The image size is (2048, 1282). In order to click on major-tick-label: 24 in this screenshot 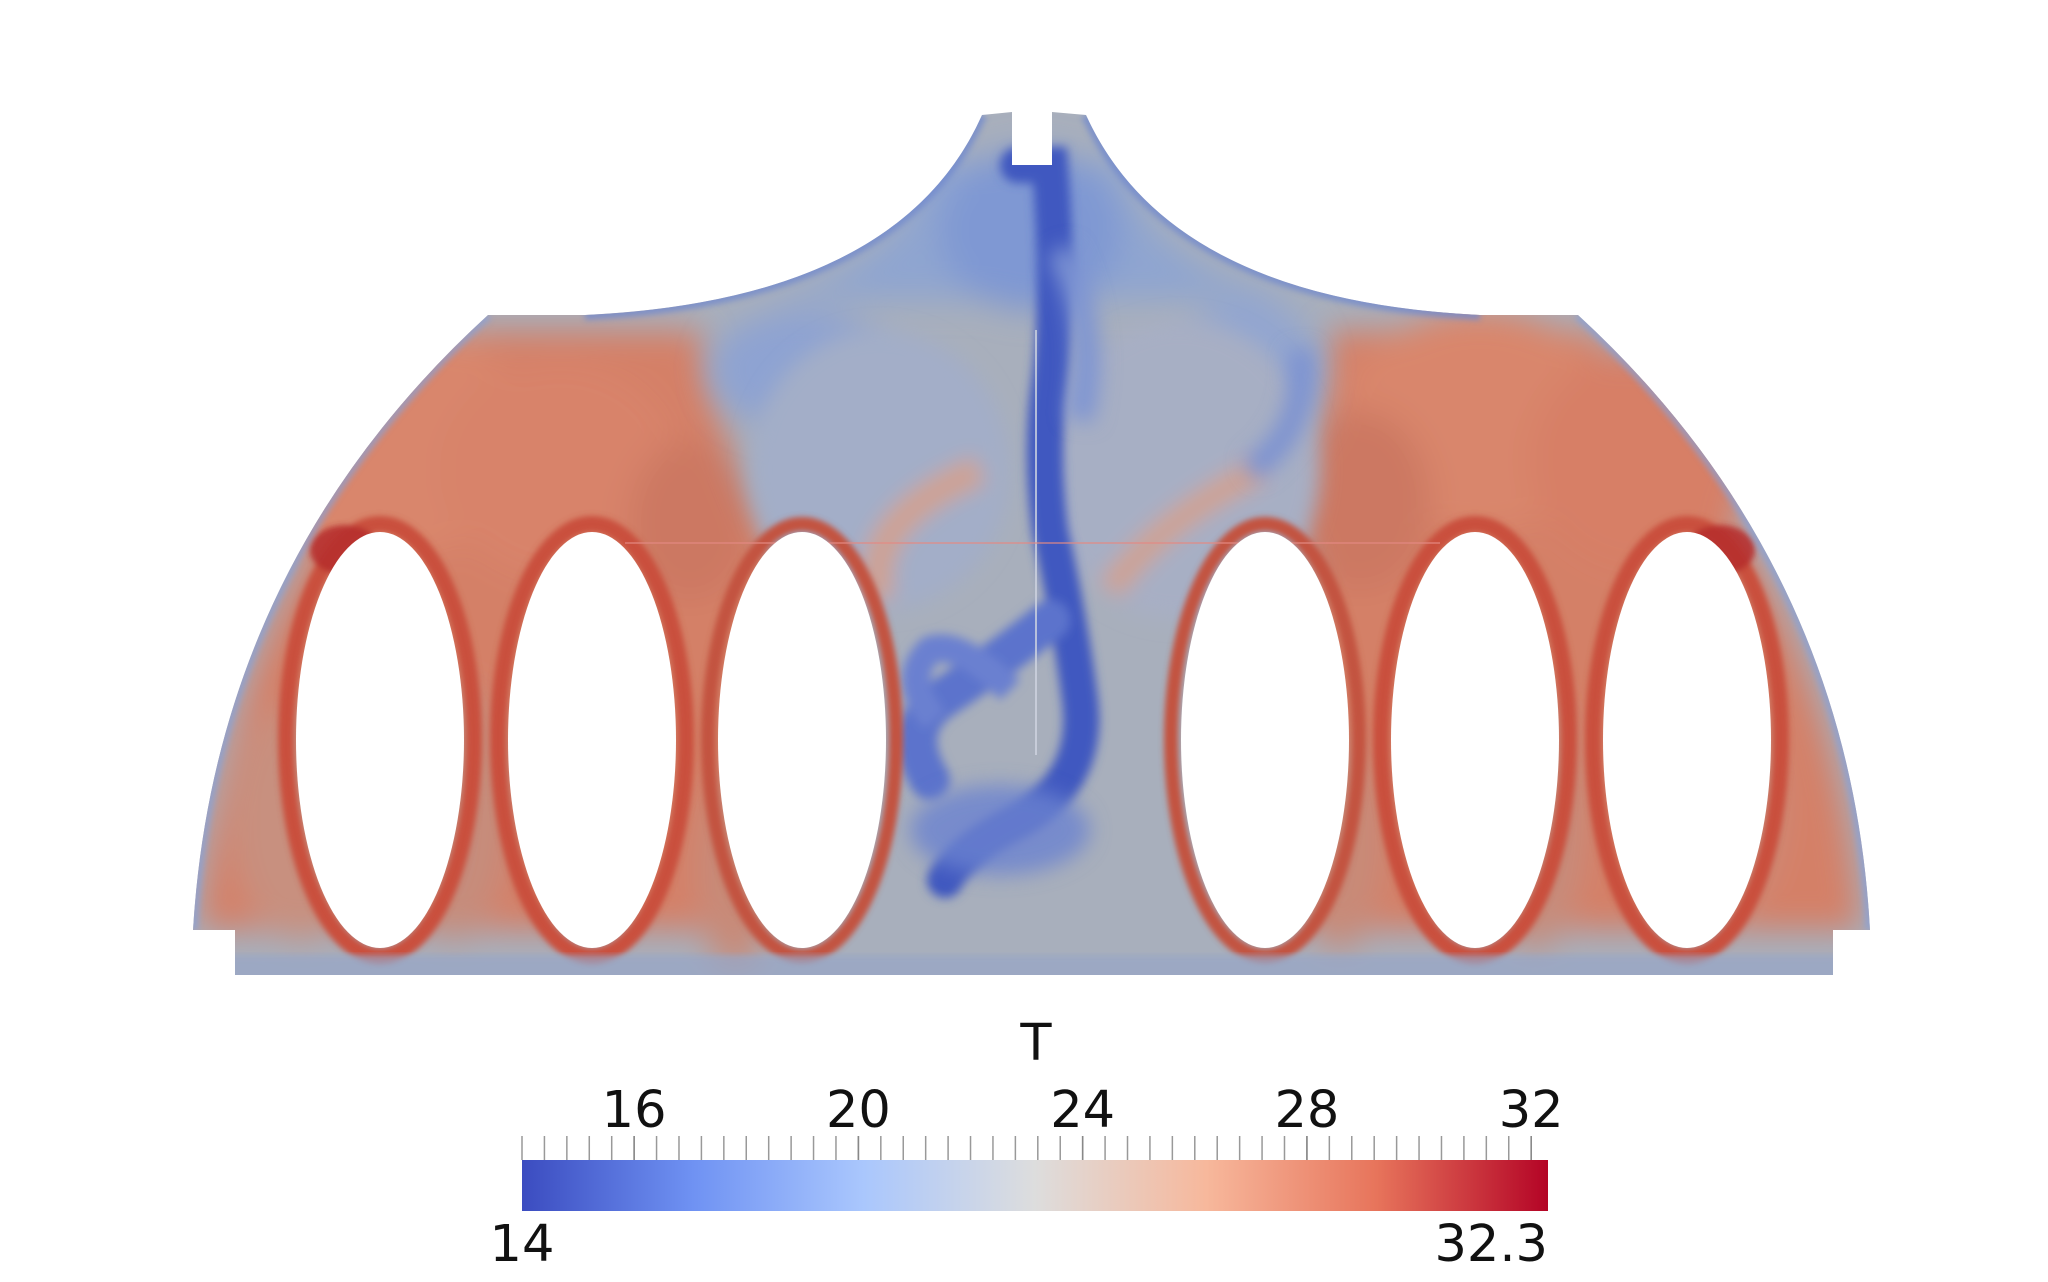, I will do `click(1082, 1110)`.